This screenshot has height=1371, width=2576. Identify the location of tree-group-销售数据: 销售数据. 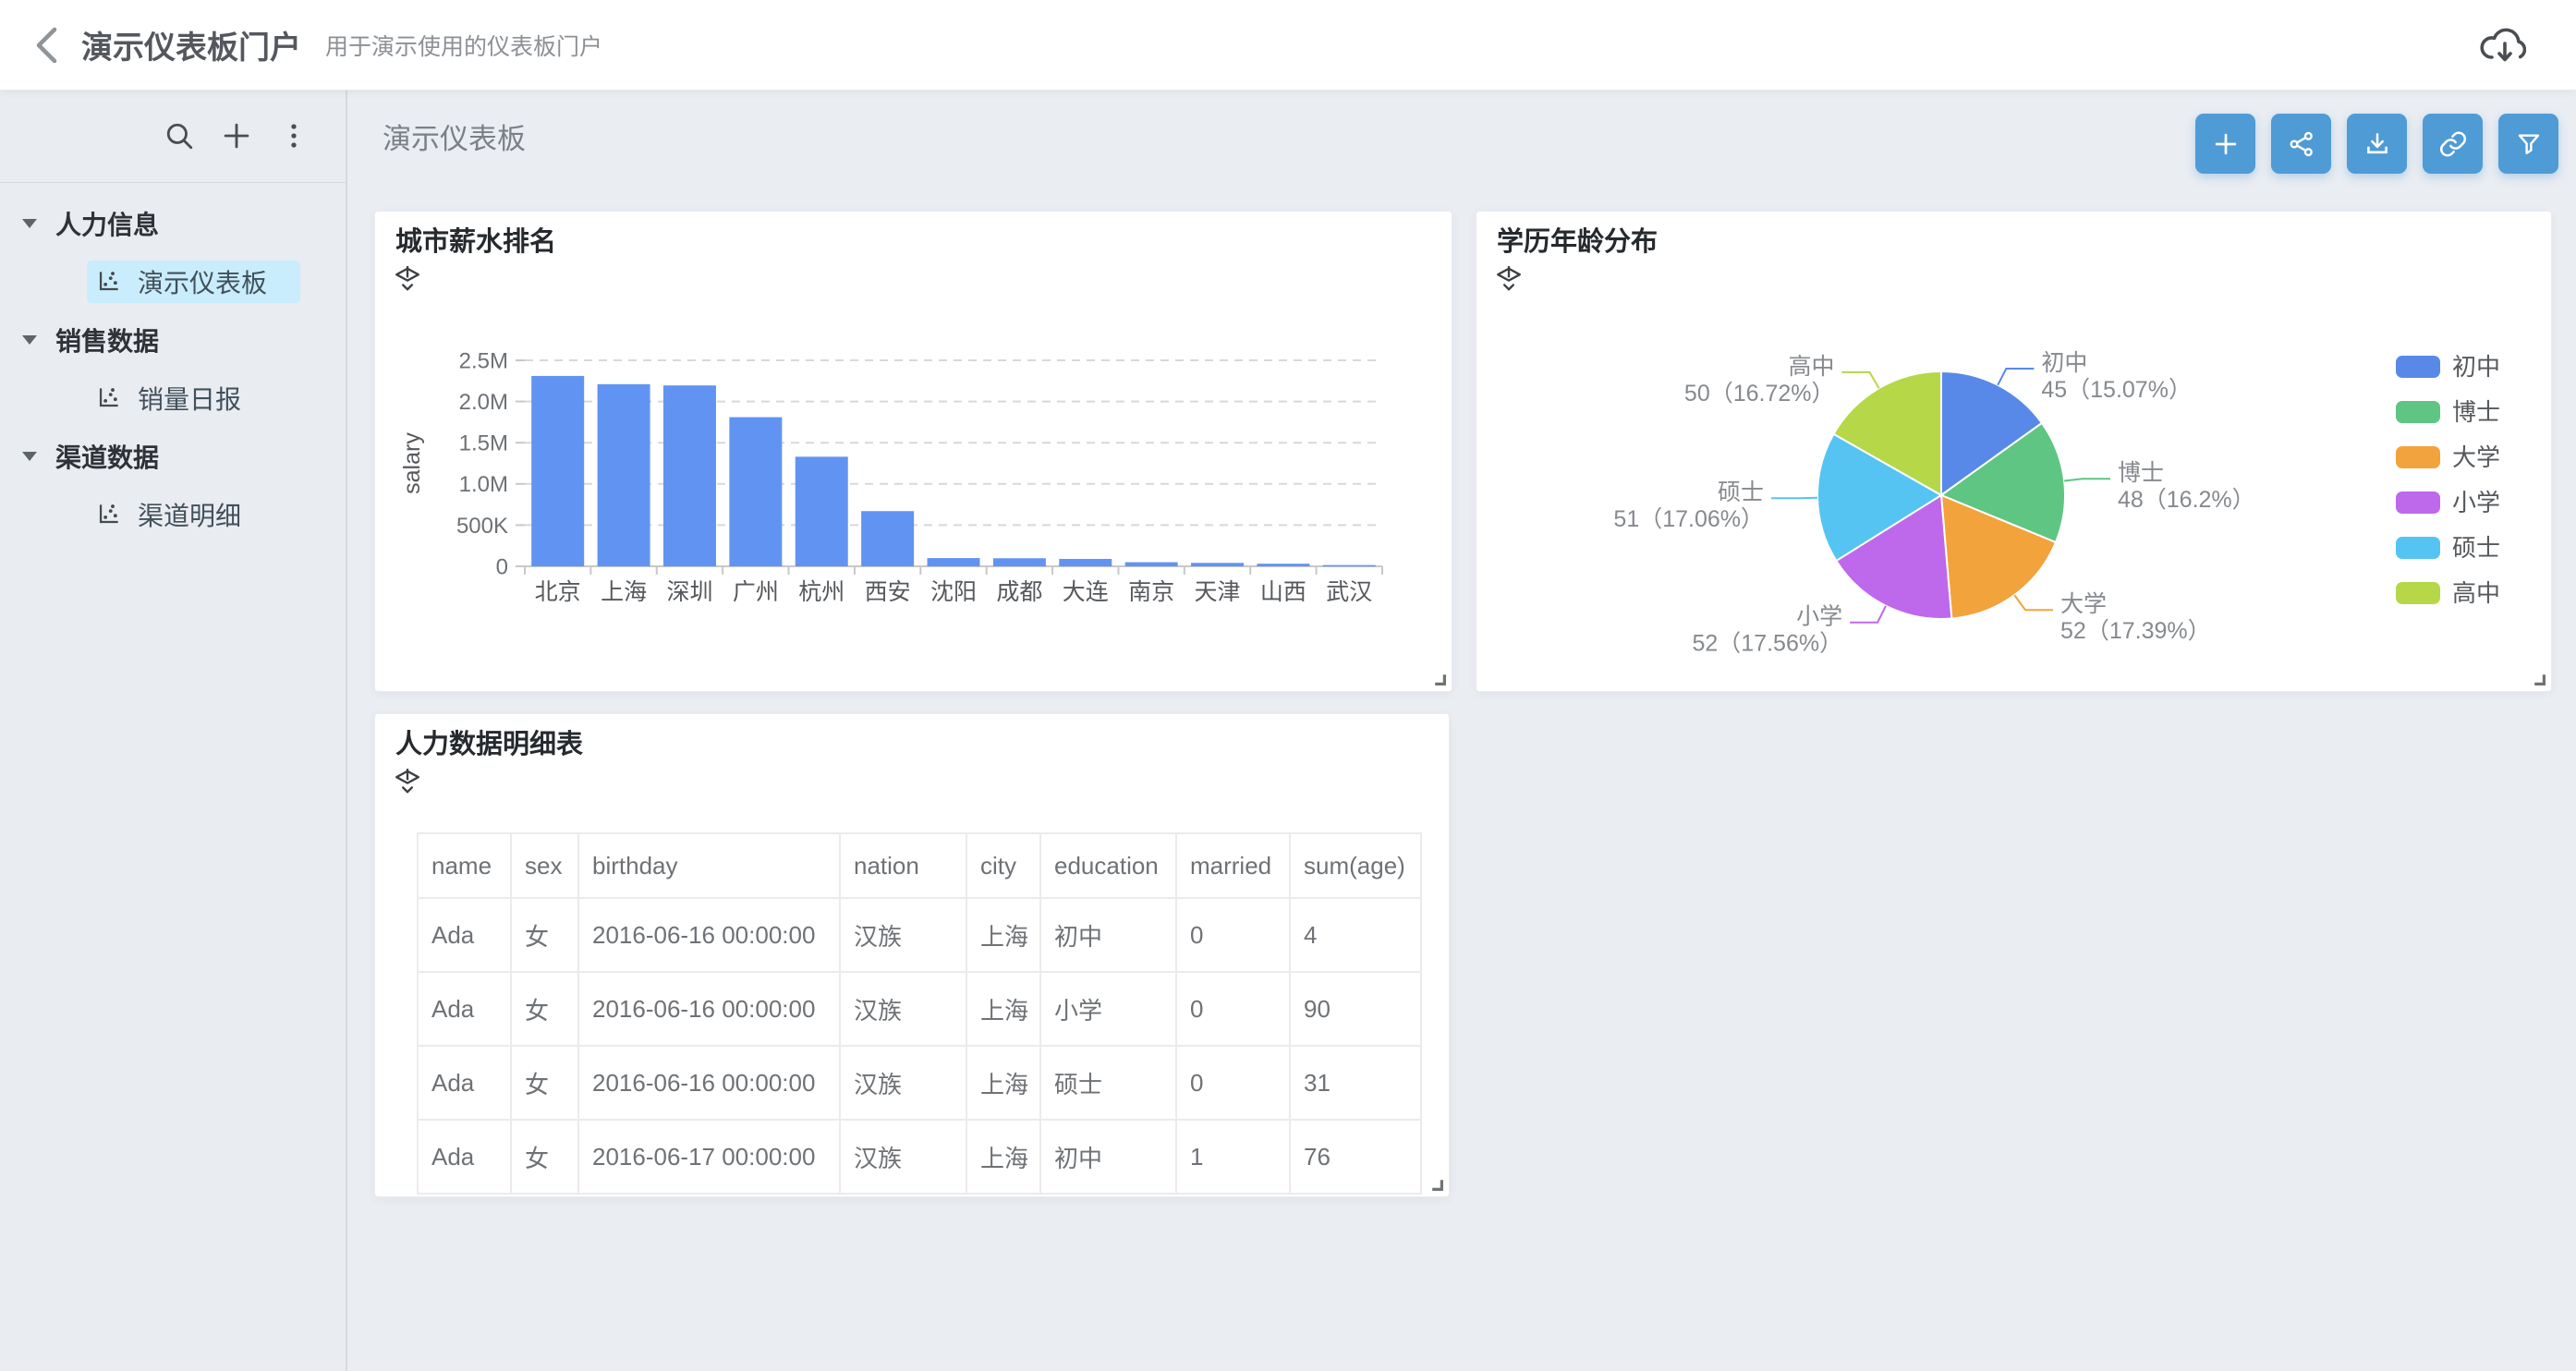
(173, 339).